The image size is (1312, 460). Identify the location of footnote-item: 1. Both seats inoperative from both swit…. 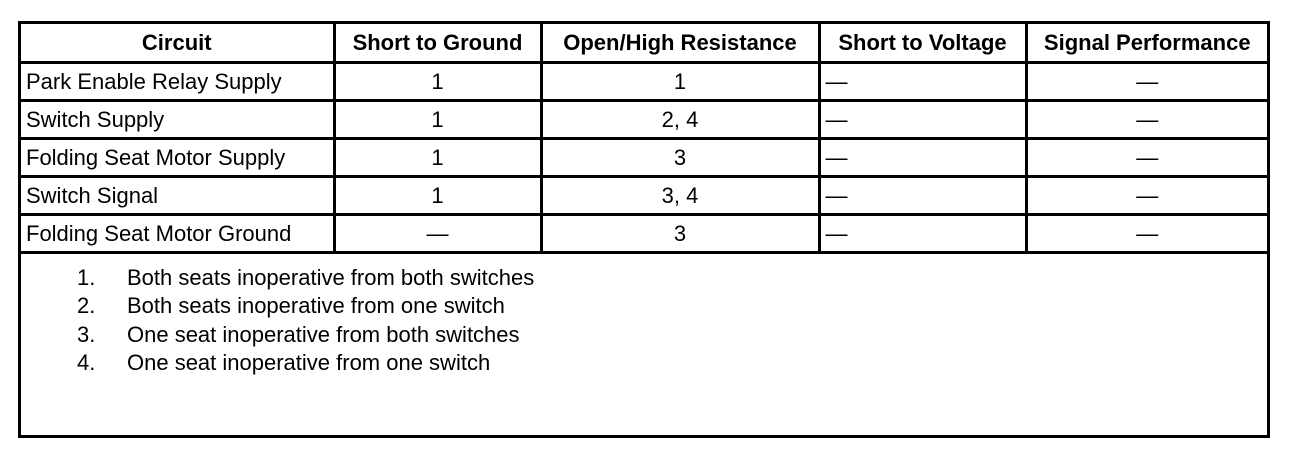
(672, 278).